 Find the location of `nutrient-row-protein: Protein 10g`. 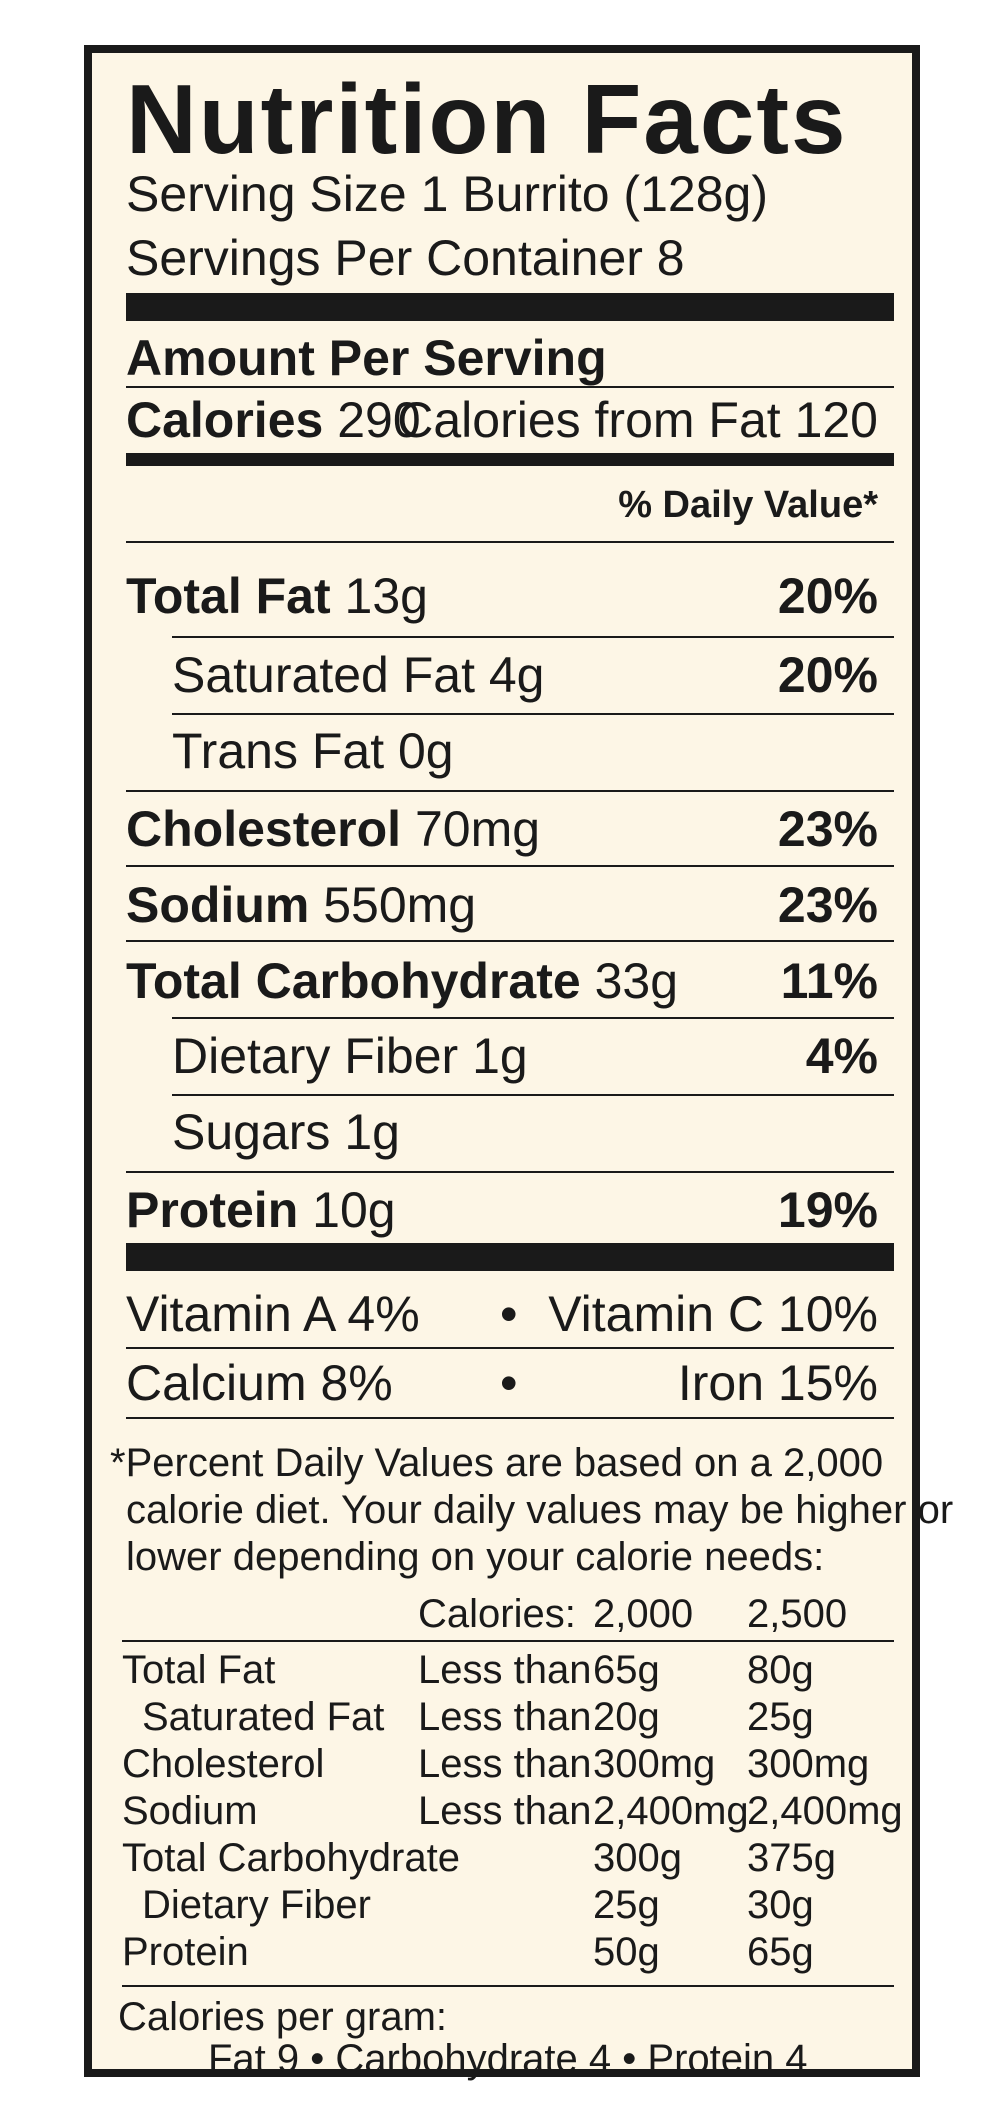

nutrient-row-protein: Protein 10g is located at coordinates (261, 1210).